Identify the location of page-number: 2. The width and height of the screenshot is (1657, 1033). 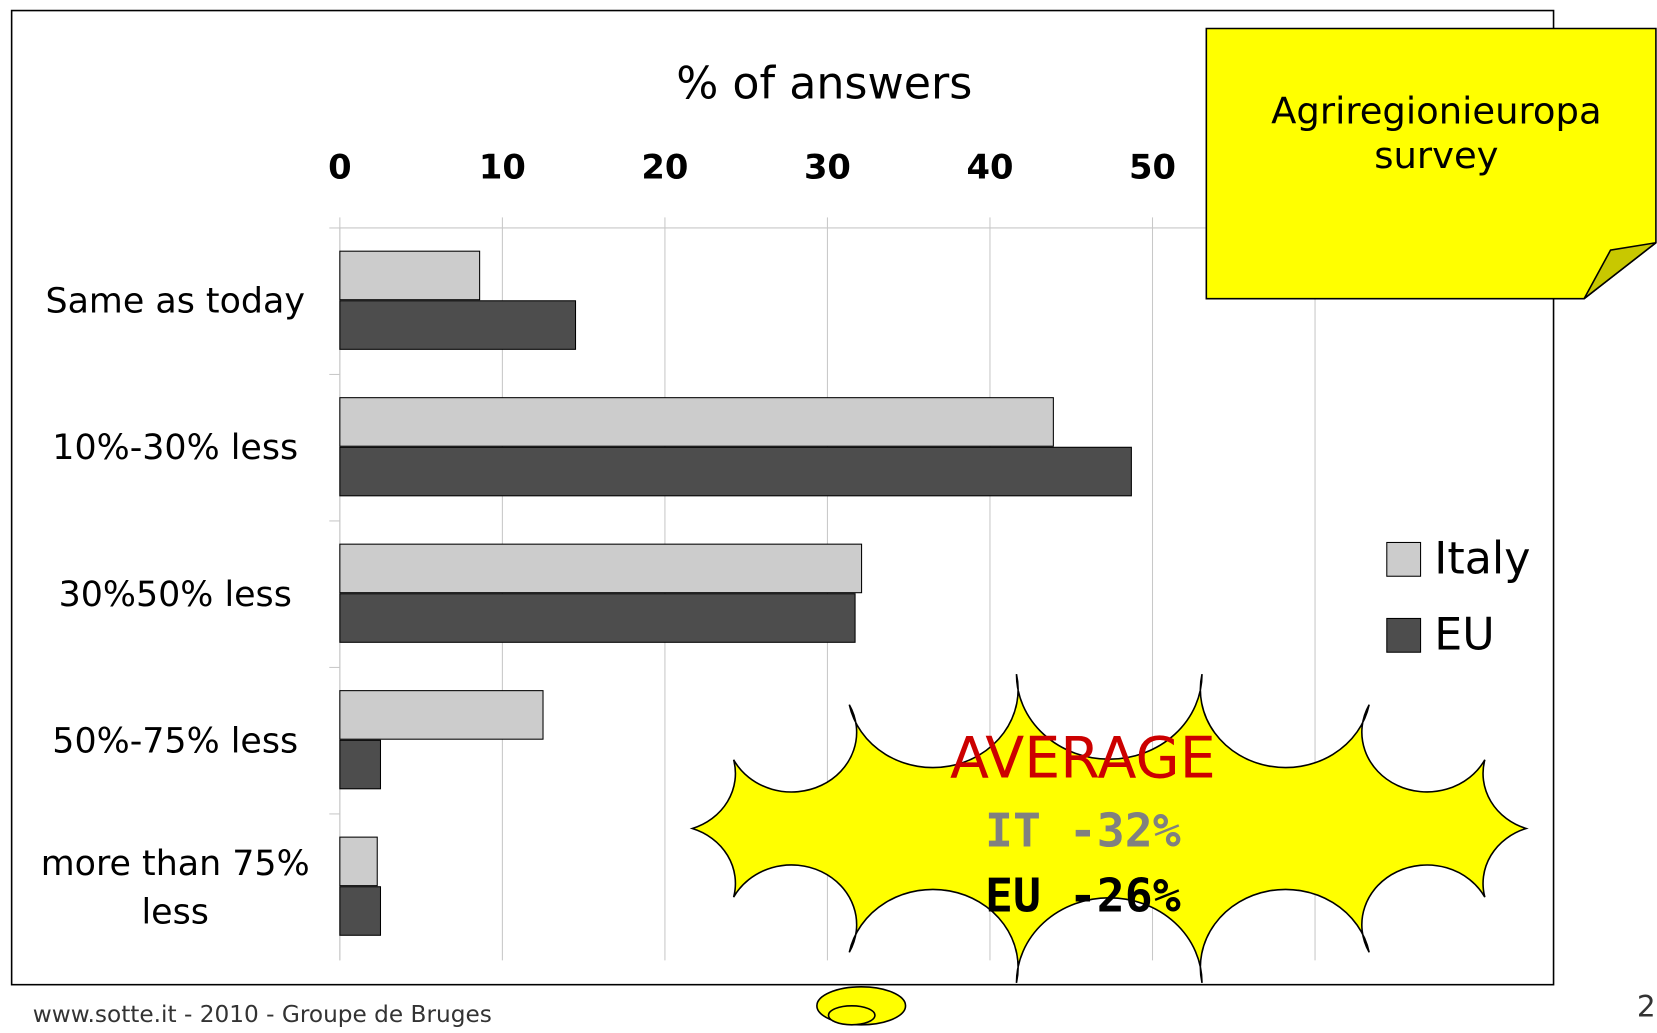
(1646, 1006).